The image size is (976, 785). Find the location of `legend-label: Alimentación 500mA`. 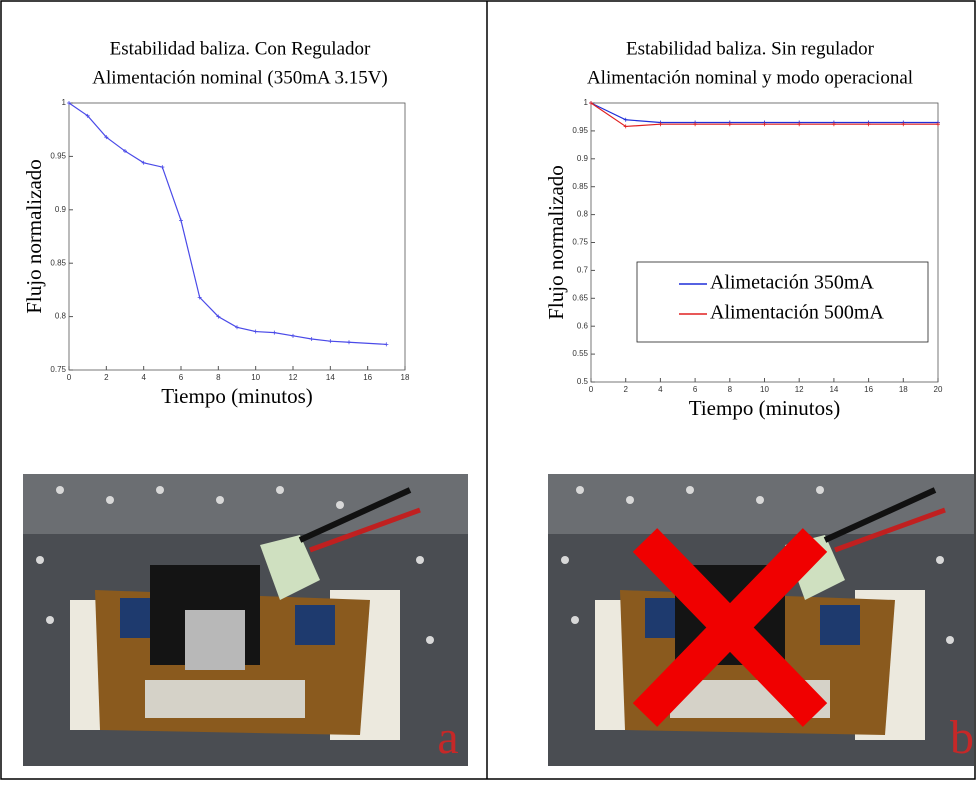

legend-label: Alimentación 500mA is located at coordinates (797, 313).